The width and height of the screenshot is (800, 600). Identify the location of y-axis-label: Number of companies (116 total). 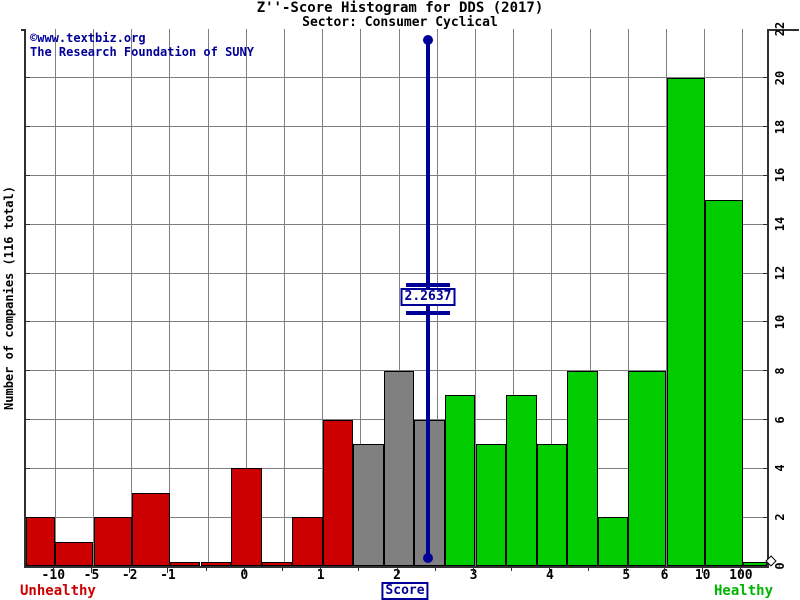
(9, 298).